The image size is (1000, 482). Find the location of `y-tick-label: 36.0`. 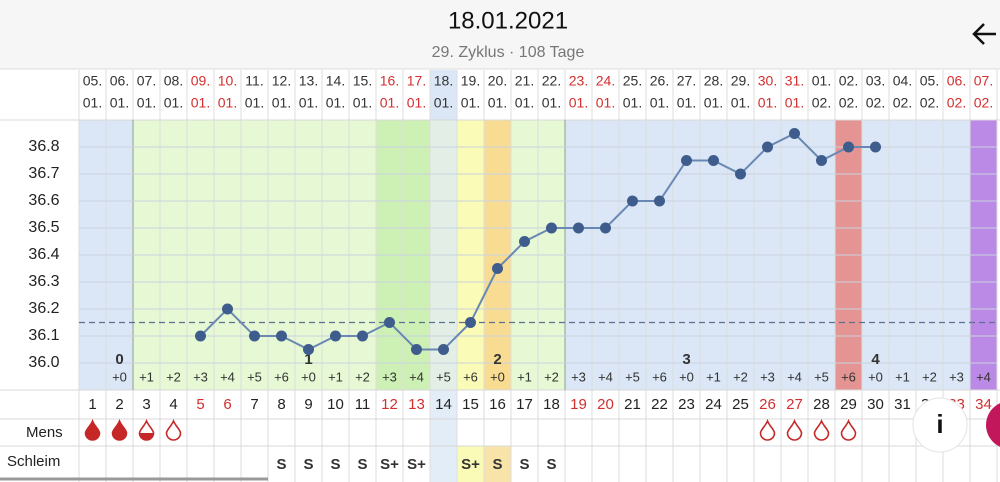

y-tick-label: 36.0 is located at coordinates (43, 362).